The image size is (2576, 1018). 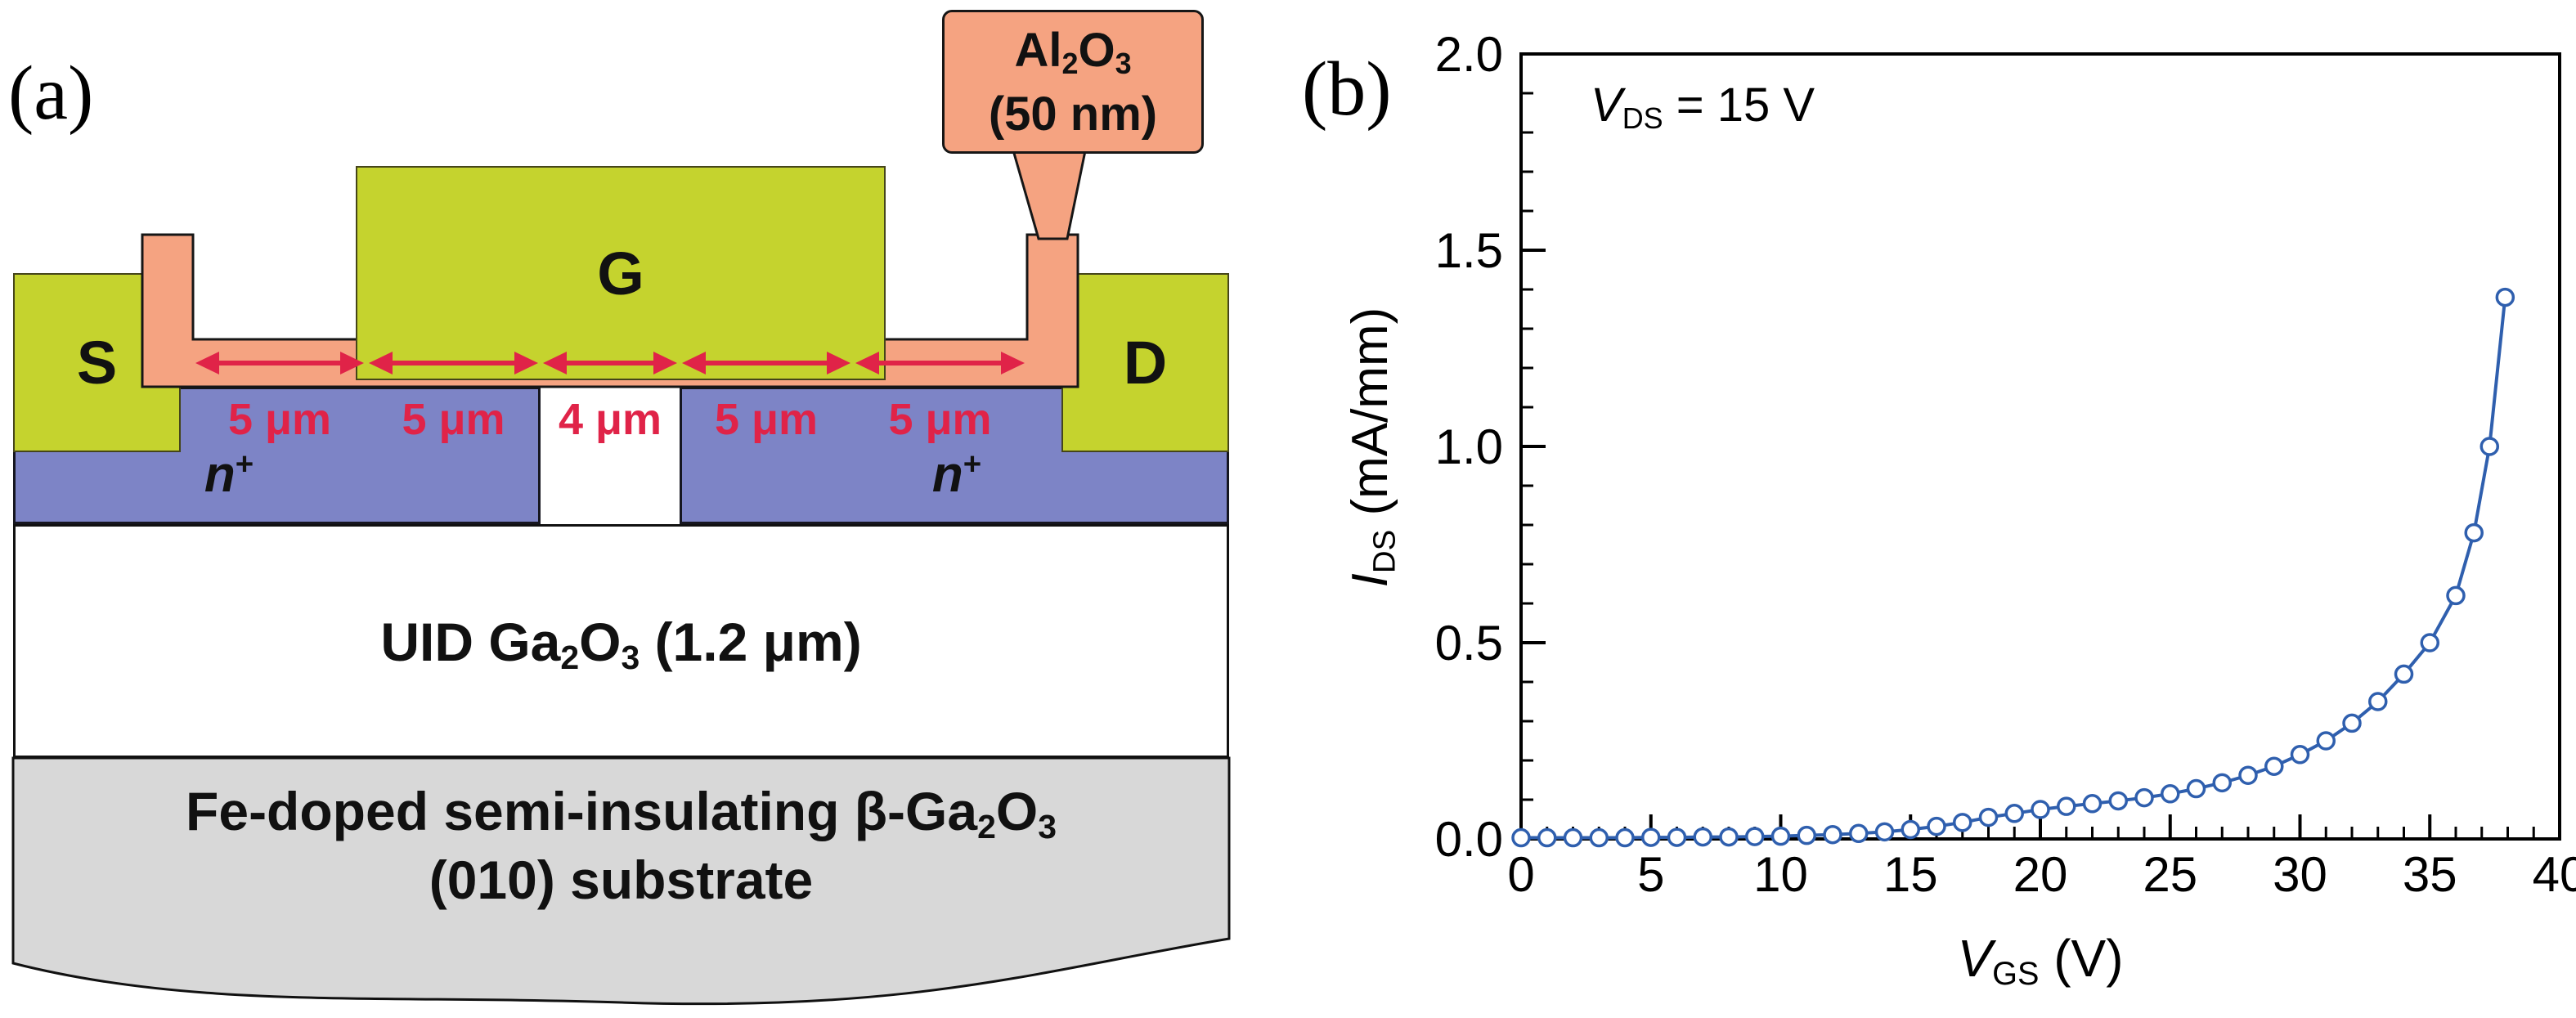 I want to click on dimension-arrows-drawing, so click(x=642, y=255).